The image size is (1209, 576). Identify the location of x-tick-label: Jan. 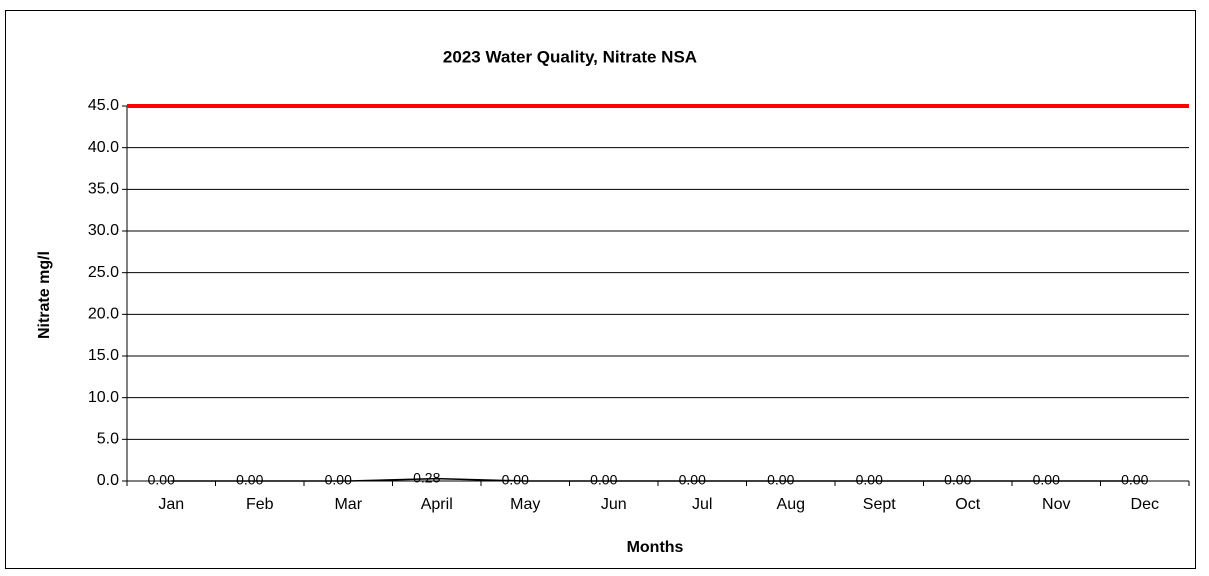
(171, 504).